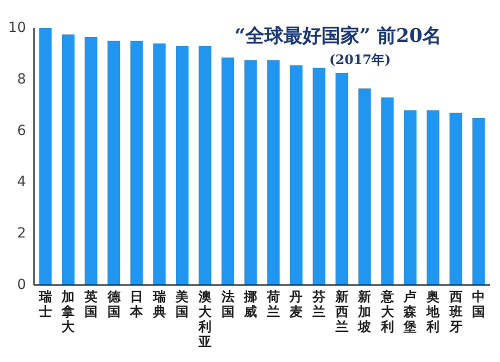 Image resolution: width=500 pixels, height=362 pixels. Describe the element at coordinates (181, 304) in the screenshot. I see `x-tick-label: 美国` at that location.